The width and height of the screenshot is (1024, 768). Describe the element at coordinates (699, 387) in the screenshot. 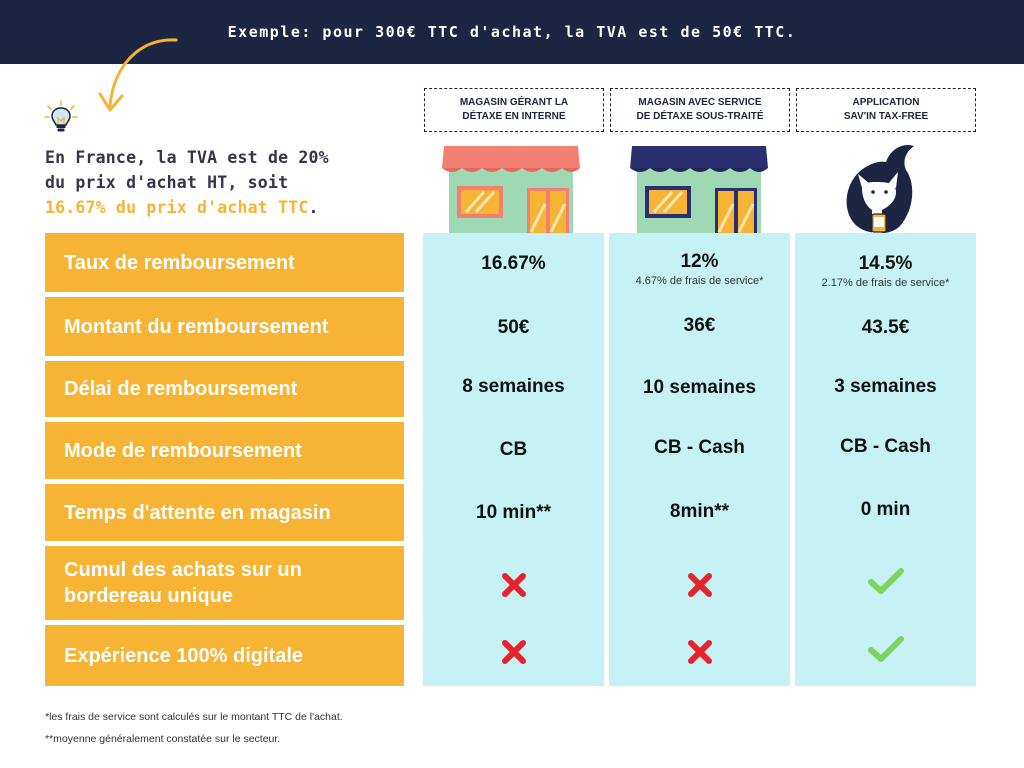

I see `cell-delai-outsourced: 10 semaines` at that location.